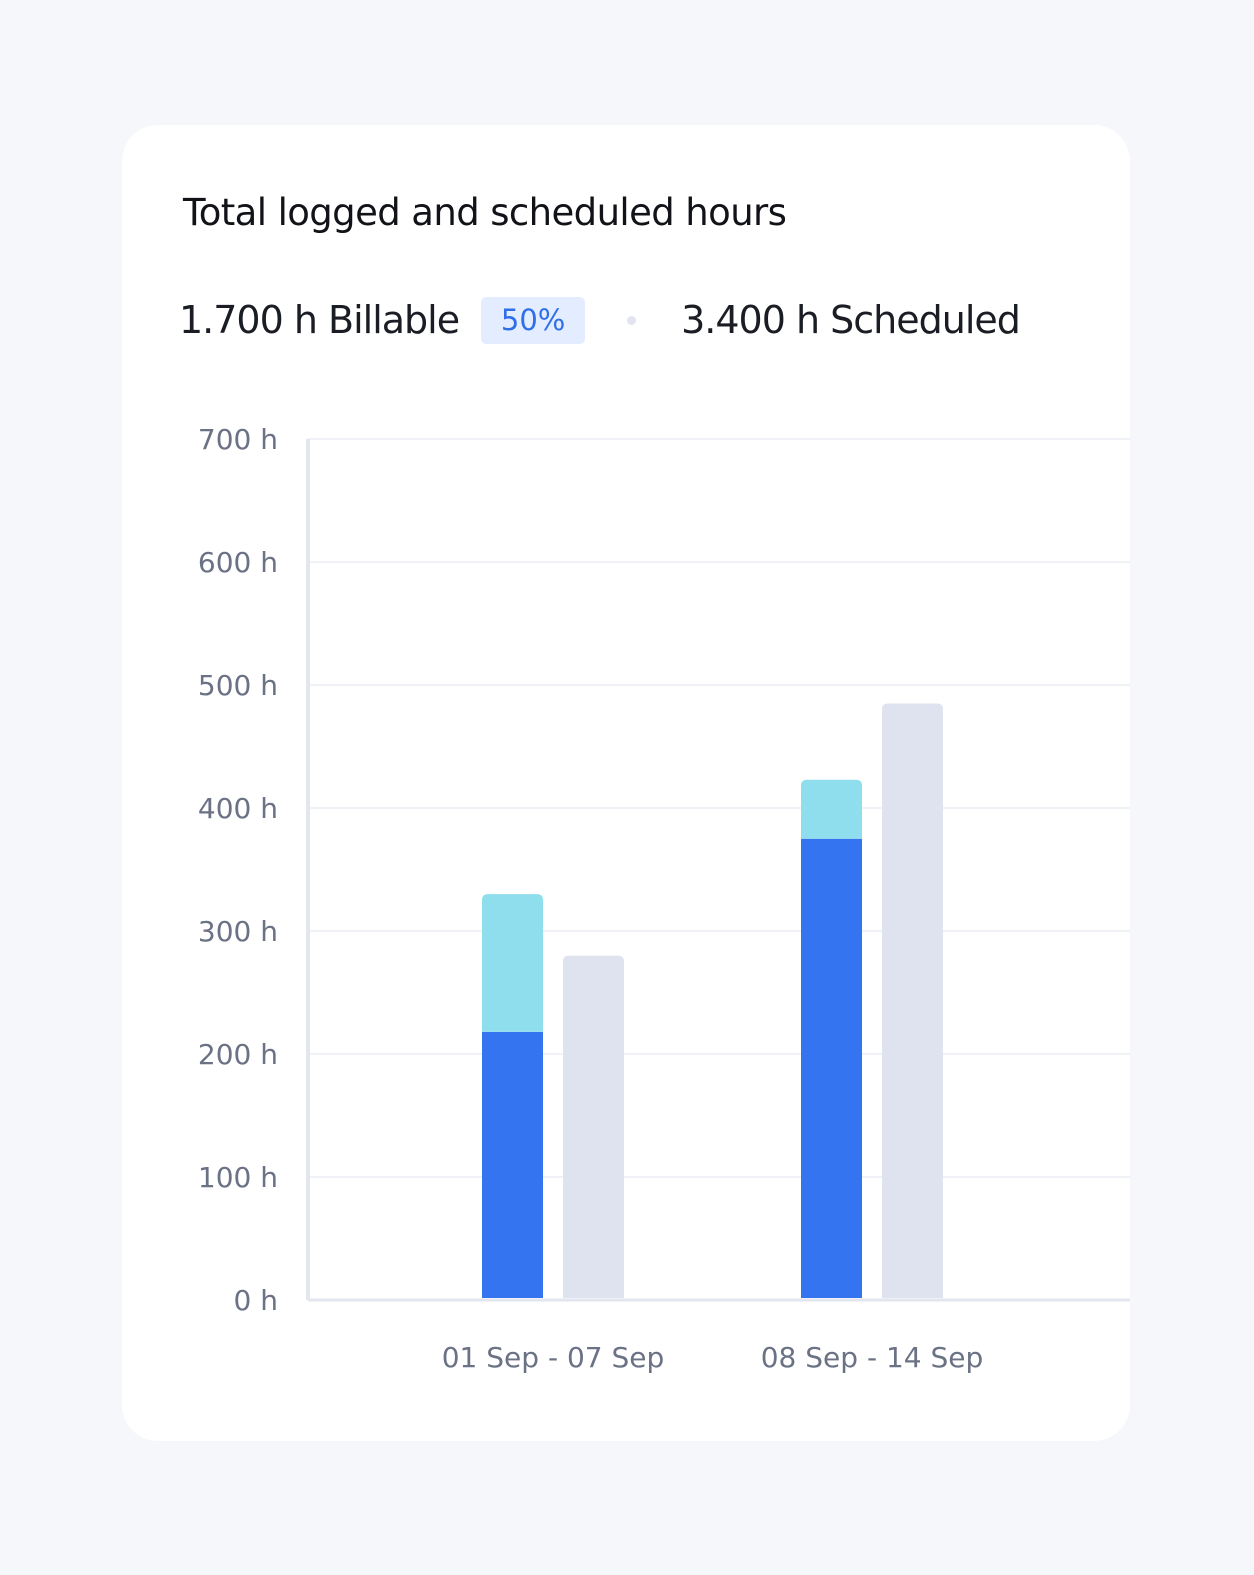  What do you see at coordinates (485, 212) in the screenshot?
I see `card-title: Total logged and scheduled hours` at bounding box center [485, 212].